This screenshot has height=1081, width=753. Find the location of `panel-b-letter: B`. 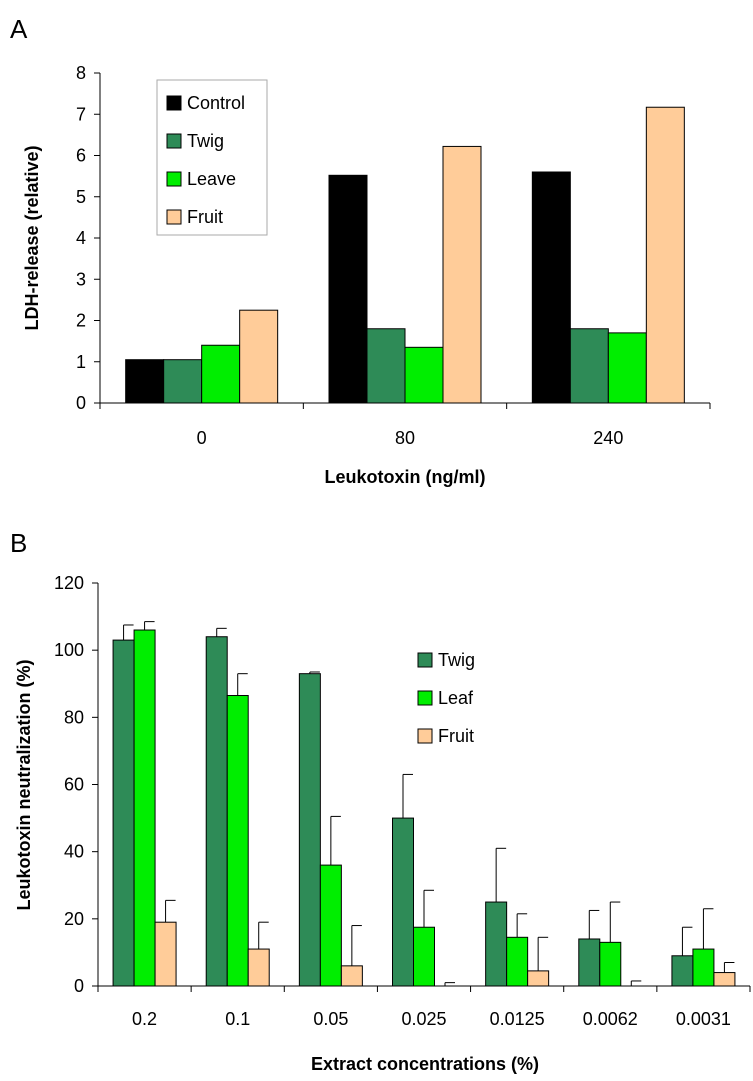

panel-b-letter: B is located at coordinates (18, 543).